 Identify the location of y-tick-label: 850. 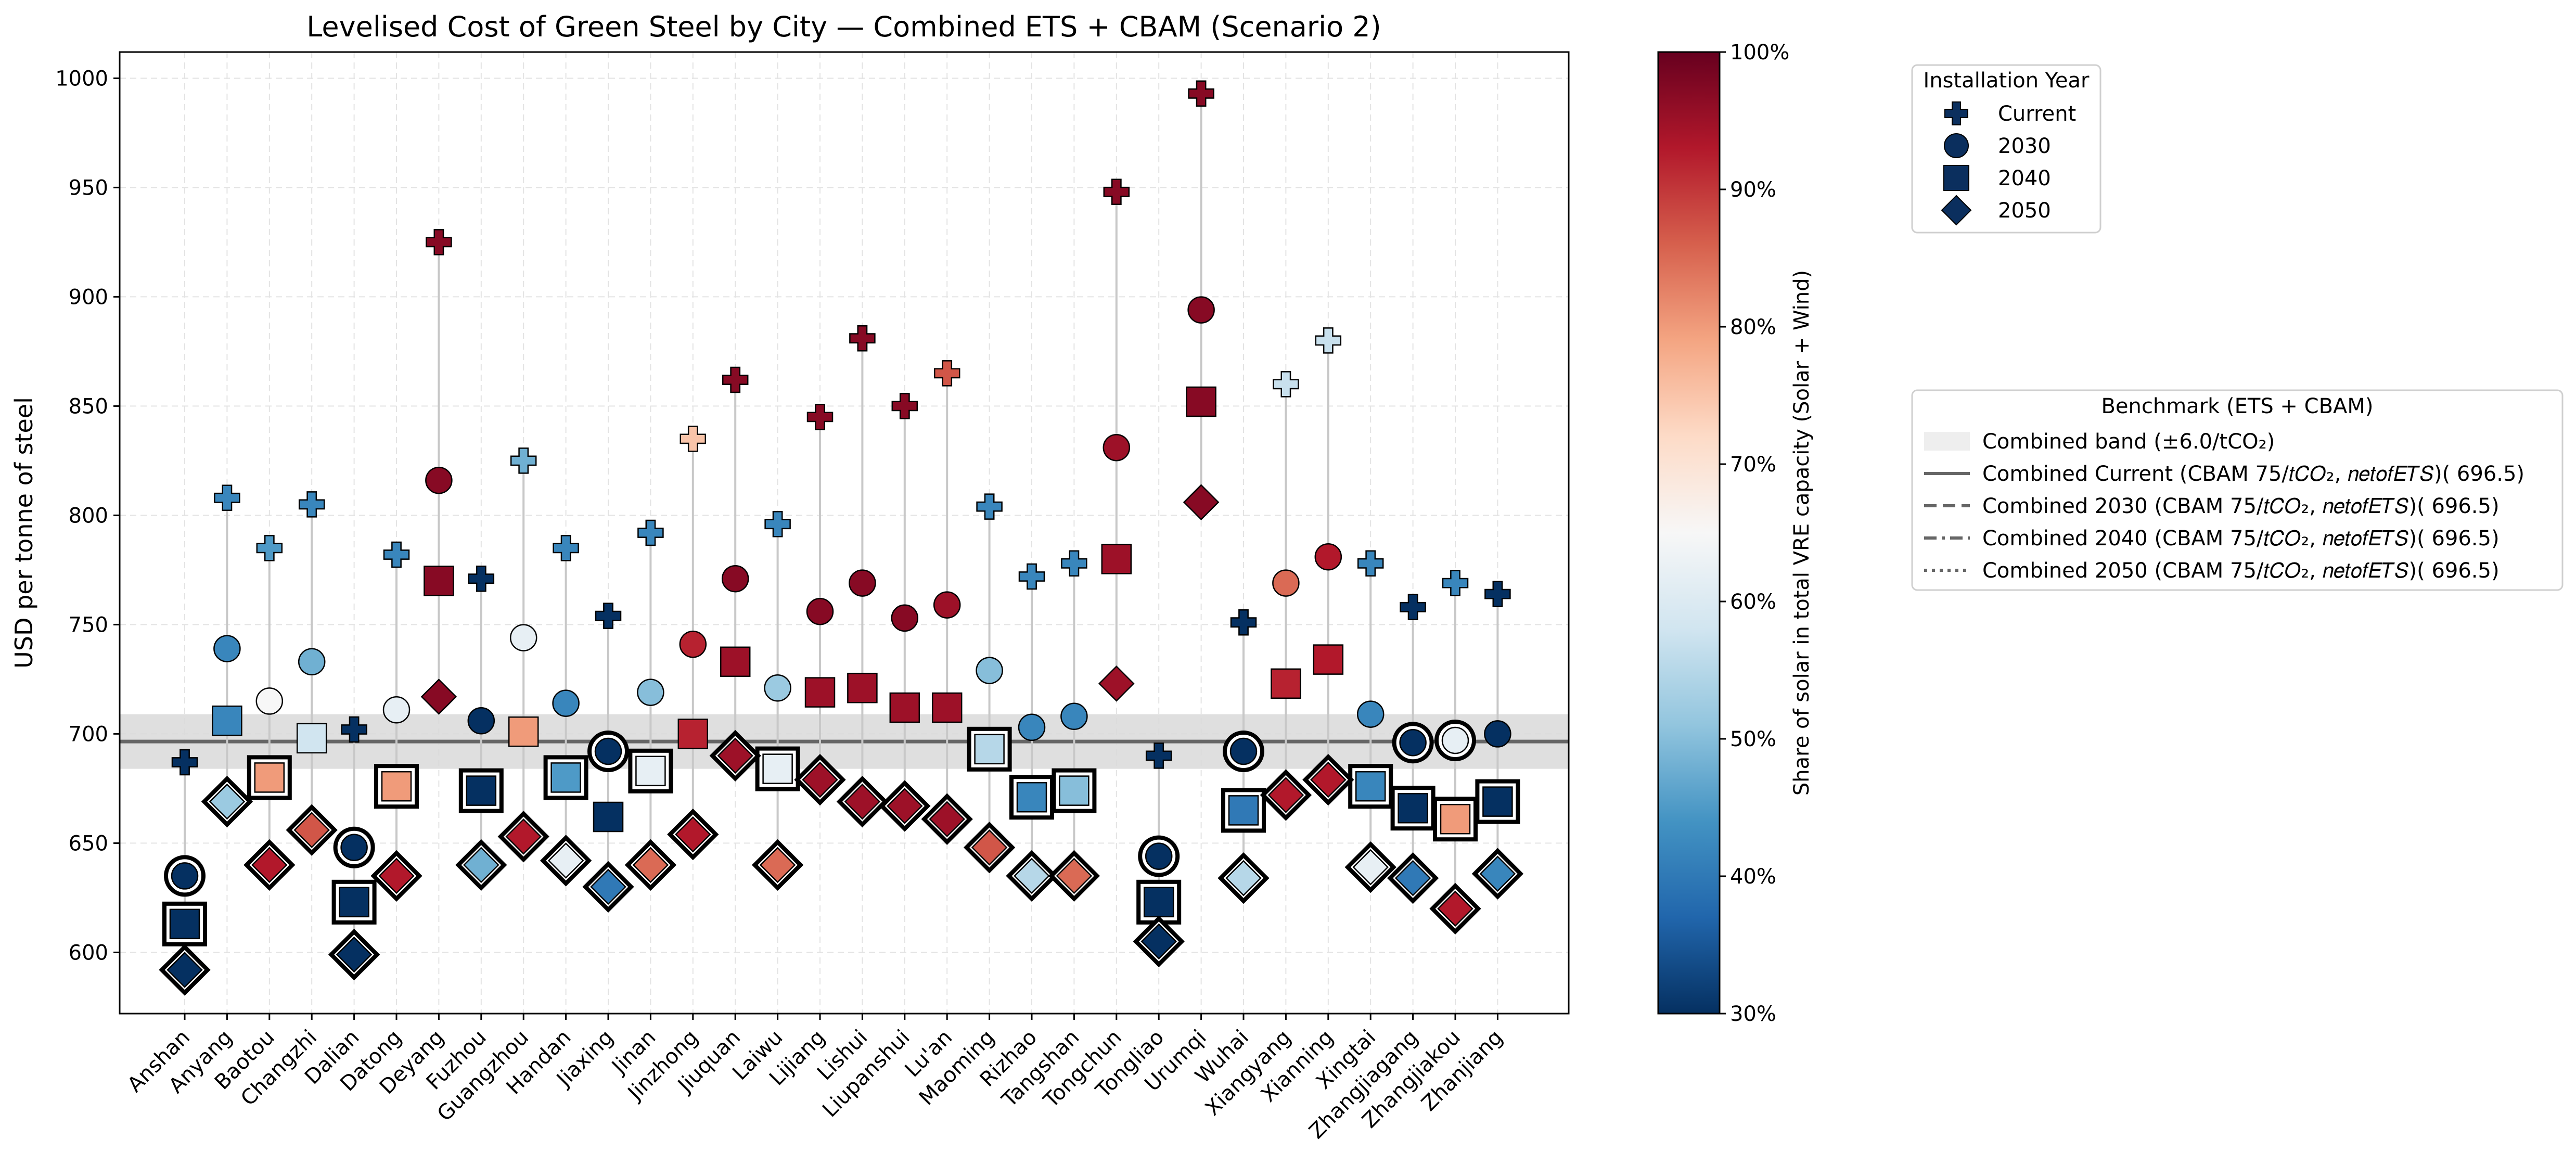
(88, 406).